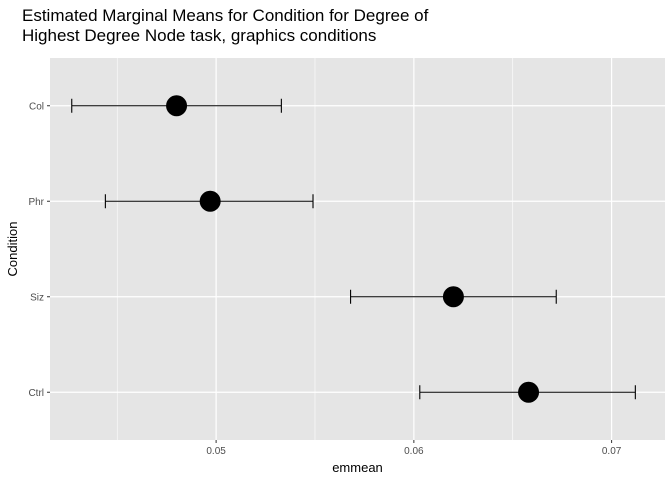  I want to click on y-axis-ticks: Col Phr Siz Ctrl, so click(39, 250).